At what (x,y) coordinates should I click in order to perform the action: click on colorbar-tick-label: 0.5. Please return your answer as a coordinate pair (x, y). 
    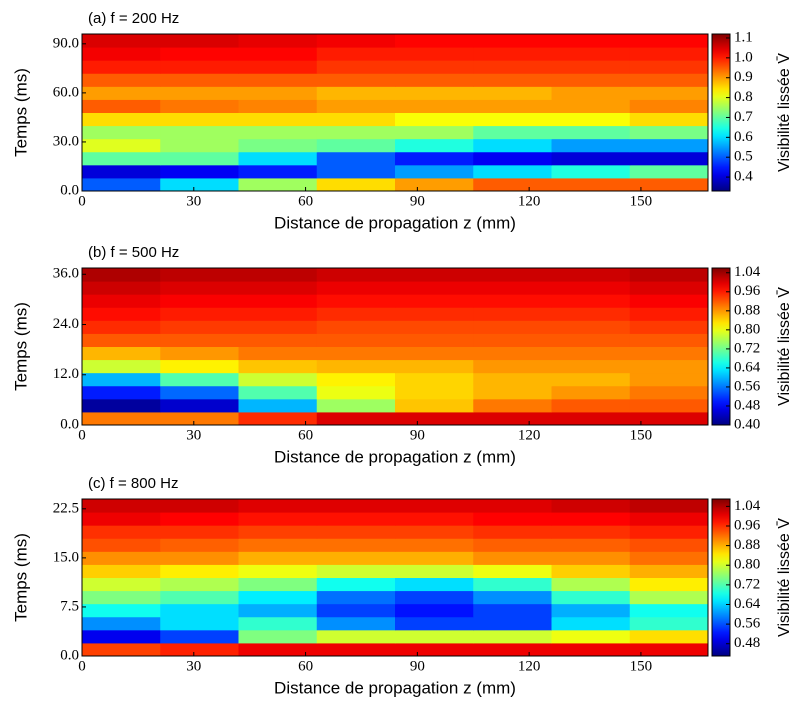
    Looking at the image, I should click on (743, 157).